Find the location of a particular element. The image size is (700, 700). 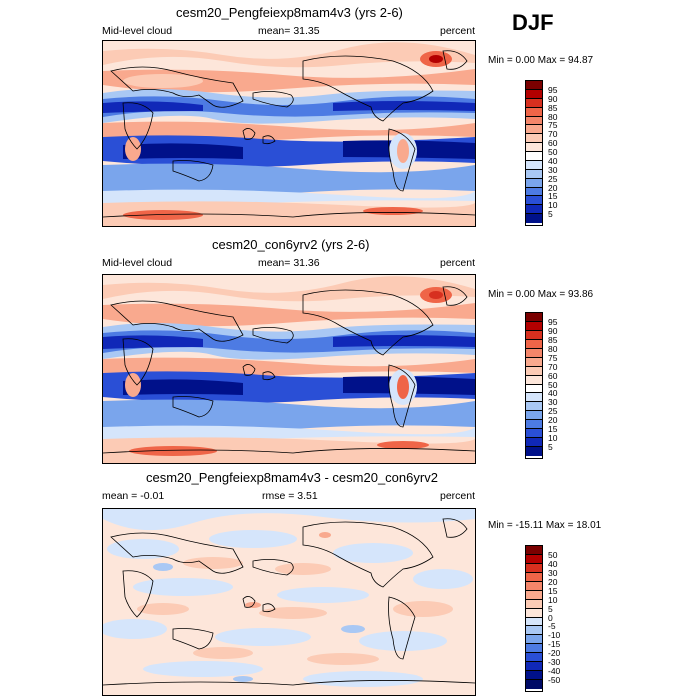

colorbar-tick-label: -10 is located at coordinates (554, 635).